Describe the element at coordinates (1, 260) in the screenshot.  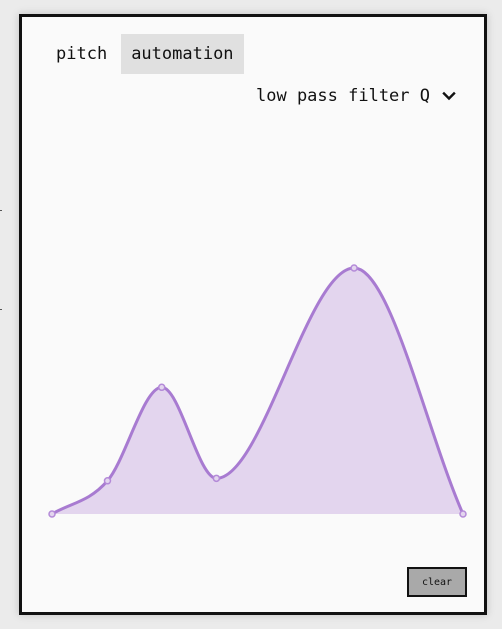
I see `backdrop-edge` at that location.